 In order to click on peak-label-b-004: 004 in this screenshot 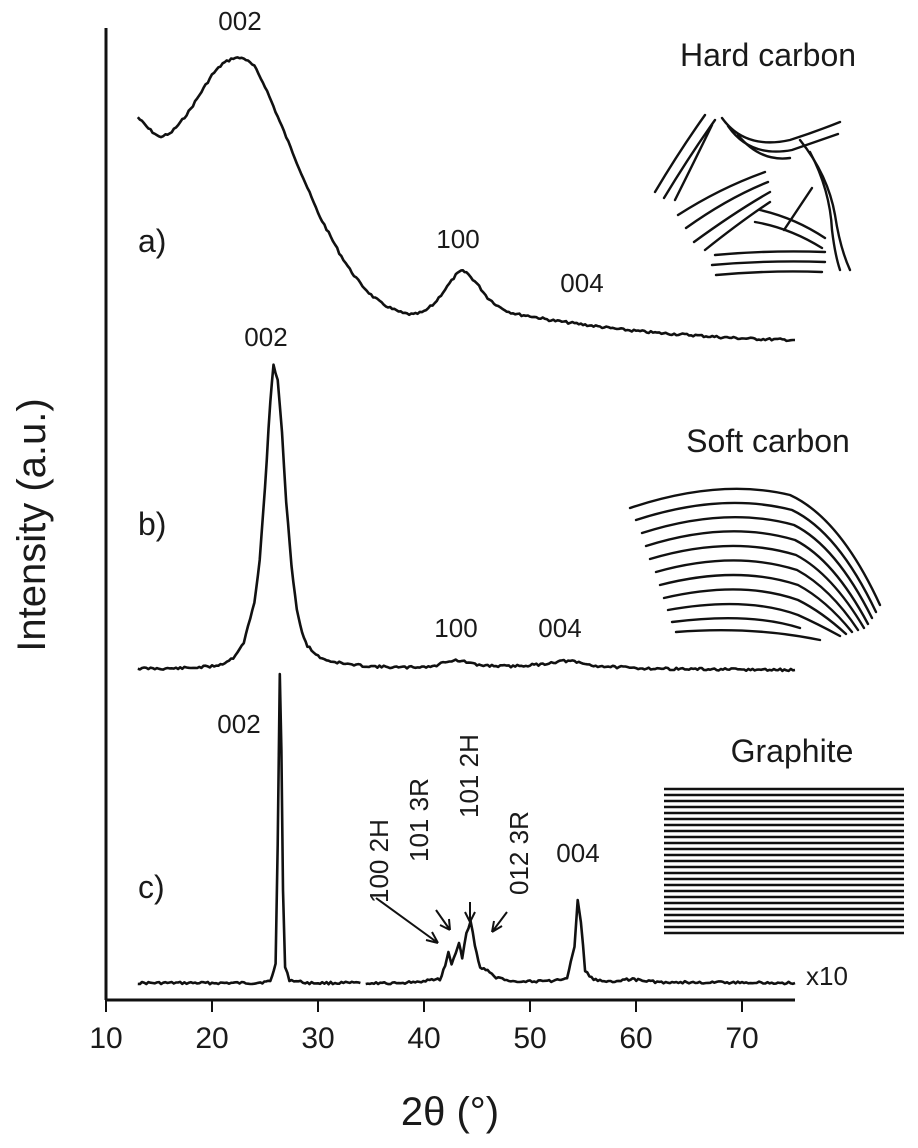, I will do `click(559, 628)`.